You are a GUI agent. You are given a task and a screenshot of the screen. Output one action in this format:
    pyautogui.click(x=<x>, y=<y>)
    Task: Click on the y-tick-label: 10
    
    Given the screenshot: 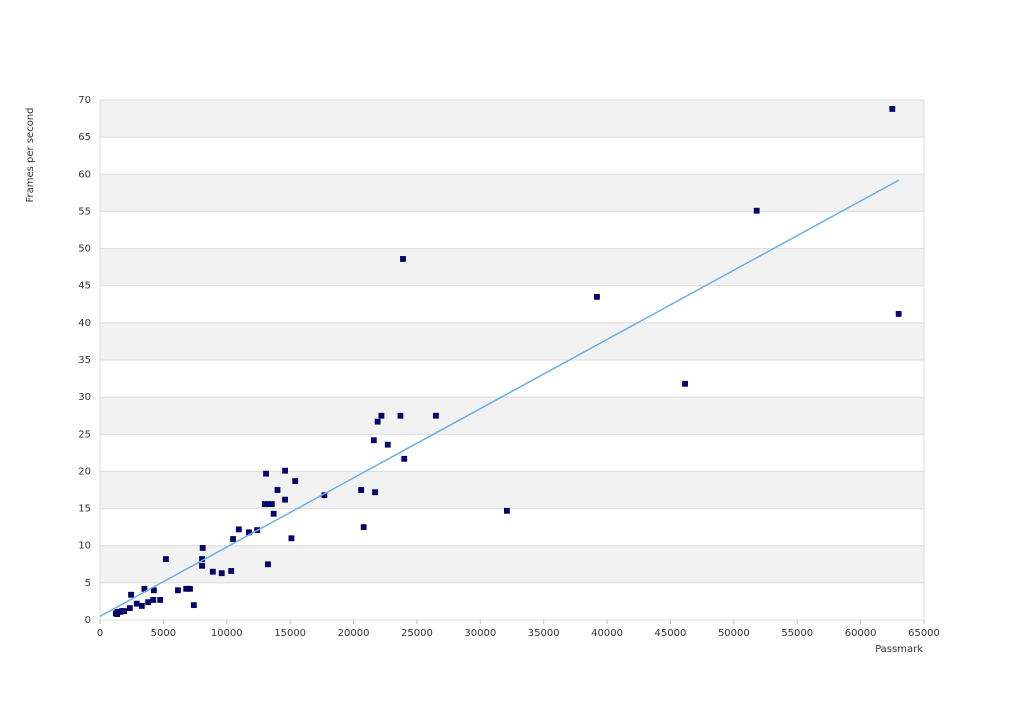 What is the action you would take?
    pyautogui.click(x=84, y=546)
    